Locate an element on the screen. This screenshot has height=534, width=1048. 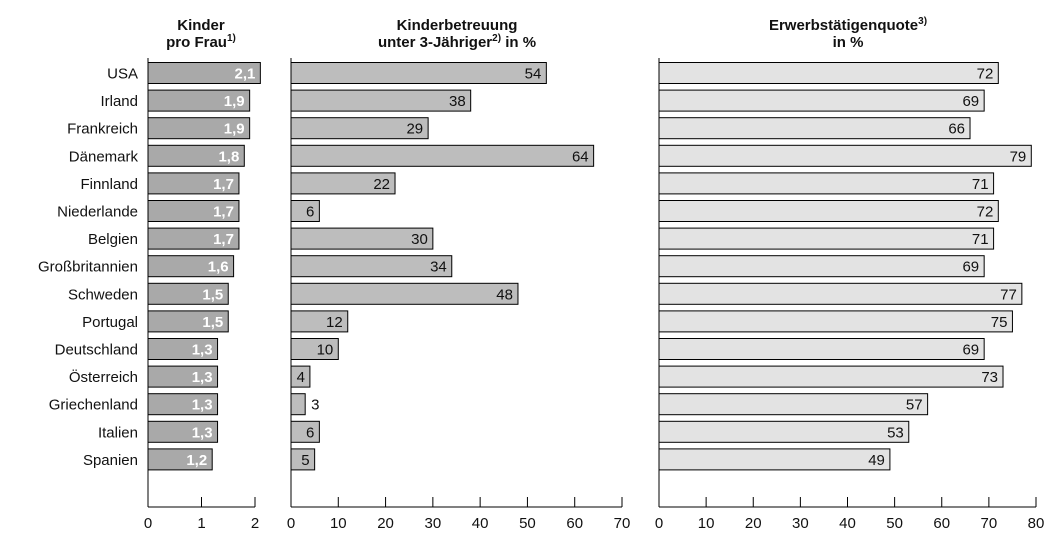
bar-value-label: 72 is located at coordinates (985, 212).